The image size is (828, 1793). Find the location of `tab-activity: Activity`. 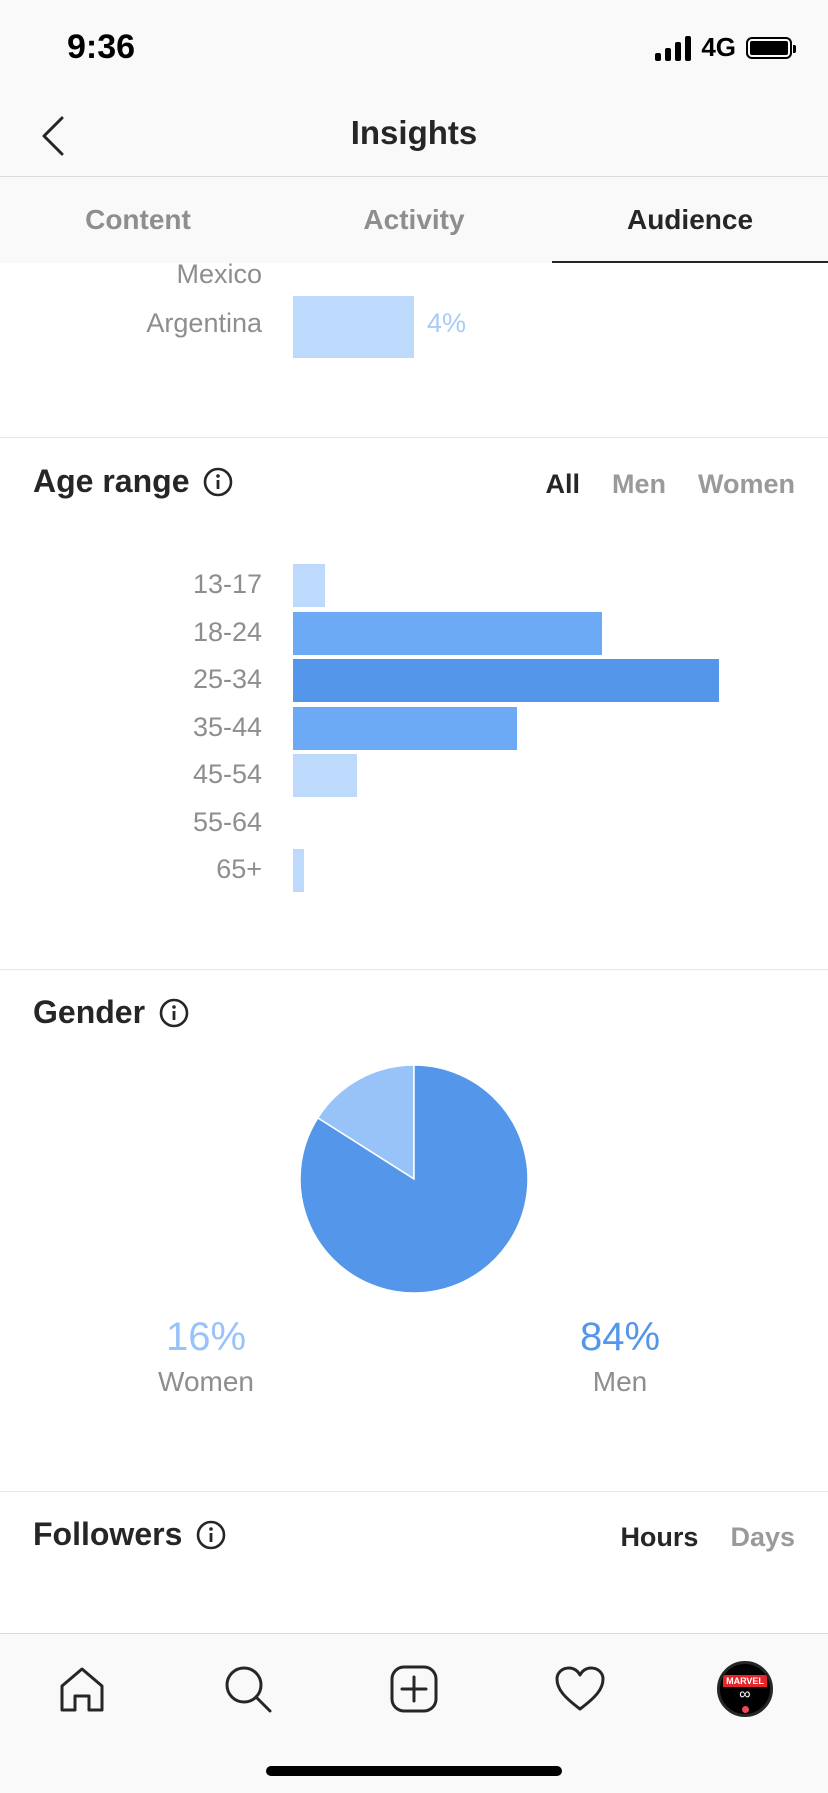

tab-activity: Activity is located at coordinates (414, 219).